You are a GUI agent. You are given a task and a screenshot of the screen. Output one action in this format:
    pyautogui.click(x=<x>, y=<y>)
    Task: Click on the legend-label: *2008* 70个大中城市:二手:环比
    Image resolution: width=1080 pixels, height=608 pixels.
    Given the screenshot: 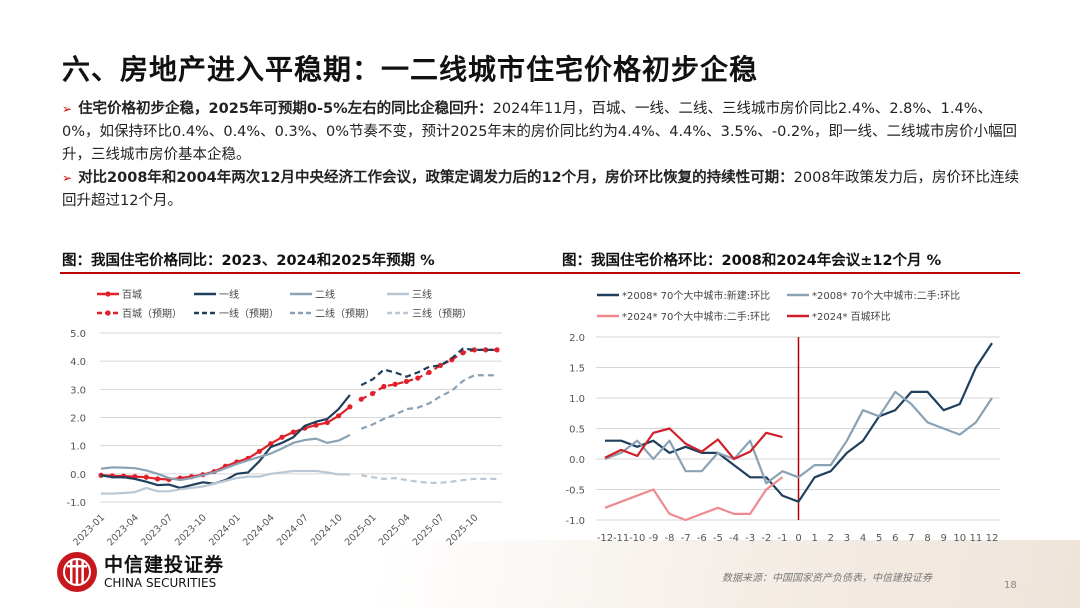 What is the action you would take?
    pyautogui.click(x=886, y=295)
    